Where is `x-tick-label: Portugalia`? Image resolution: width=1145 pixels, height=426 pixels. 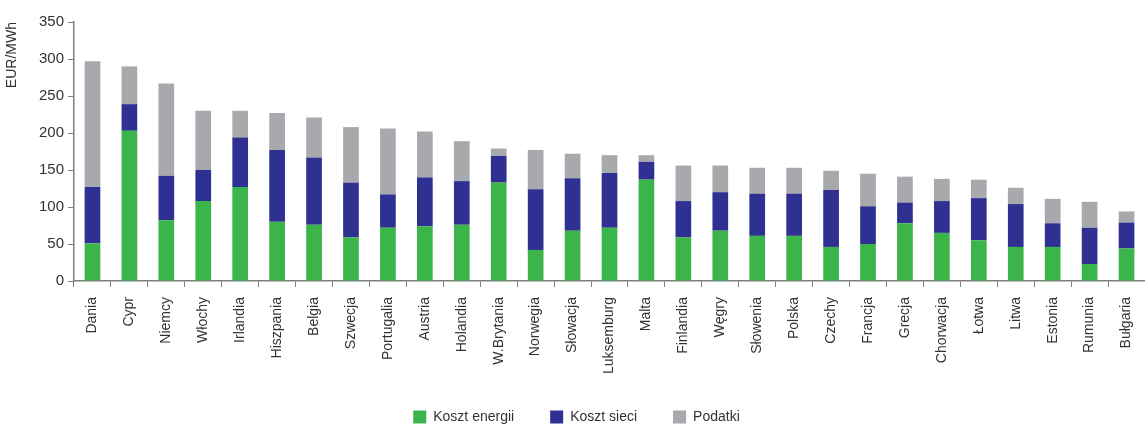
x-tick-label: Portugalia is located at coordinates (386, 328).